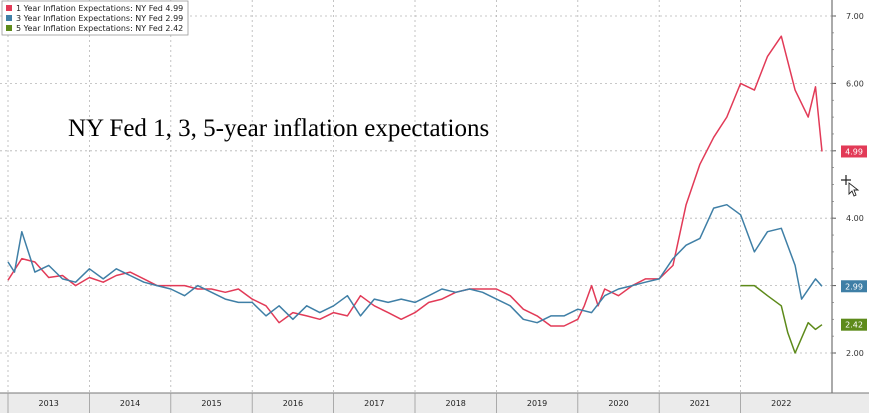 This screenshot has height=413, width=869. I want to click on legend-box, so click(95, 18).